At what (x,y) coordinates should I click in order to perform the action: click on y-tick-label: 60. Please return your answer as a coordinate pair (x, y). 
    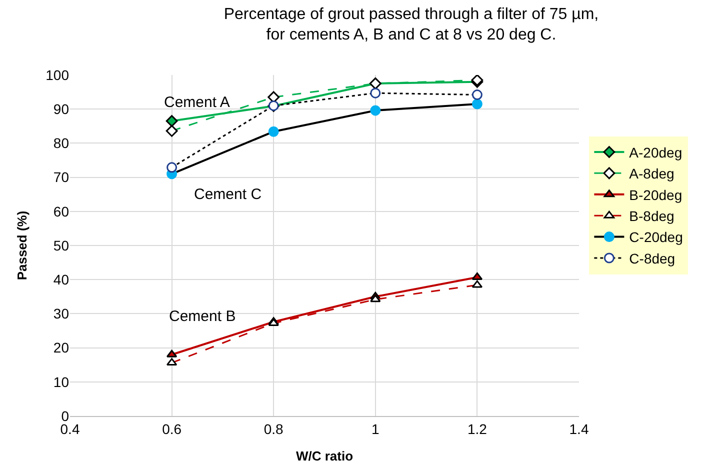
    Looking at the image, I should click on (61, 211).